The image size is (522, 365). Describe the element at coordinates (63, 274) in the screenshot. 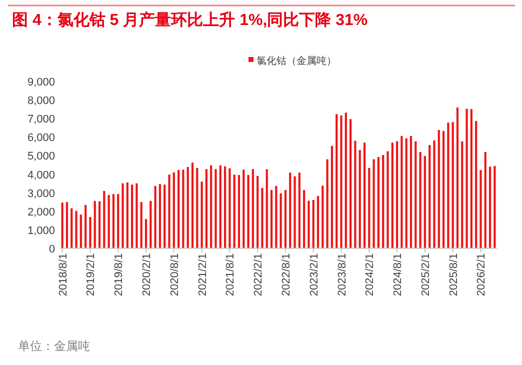

I see `x-tick-label: 2018/8/1` at that location.